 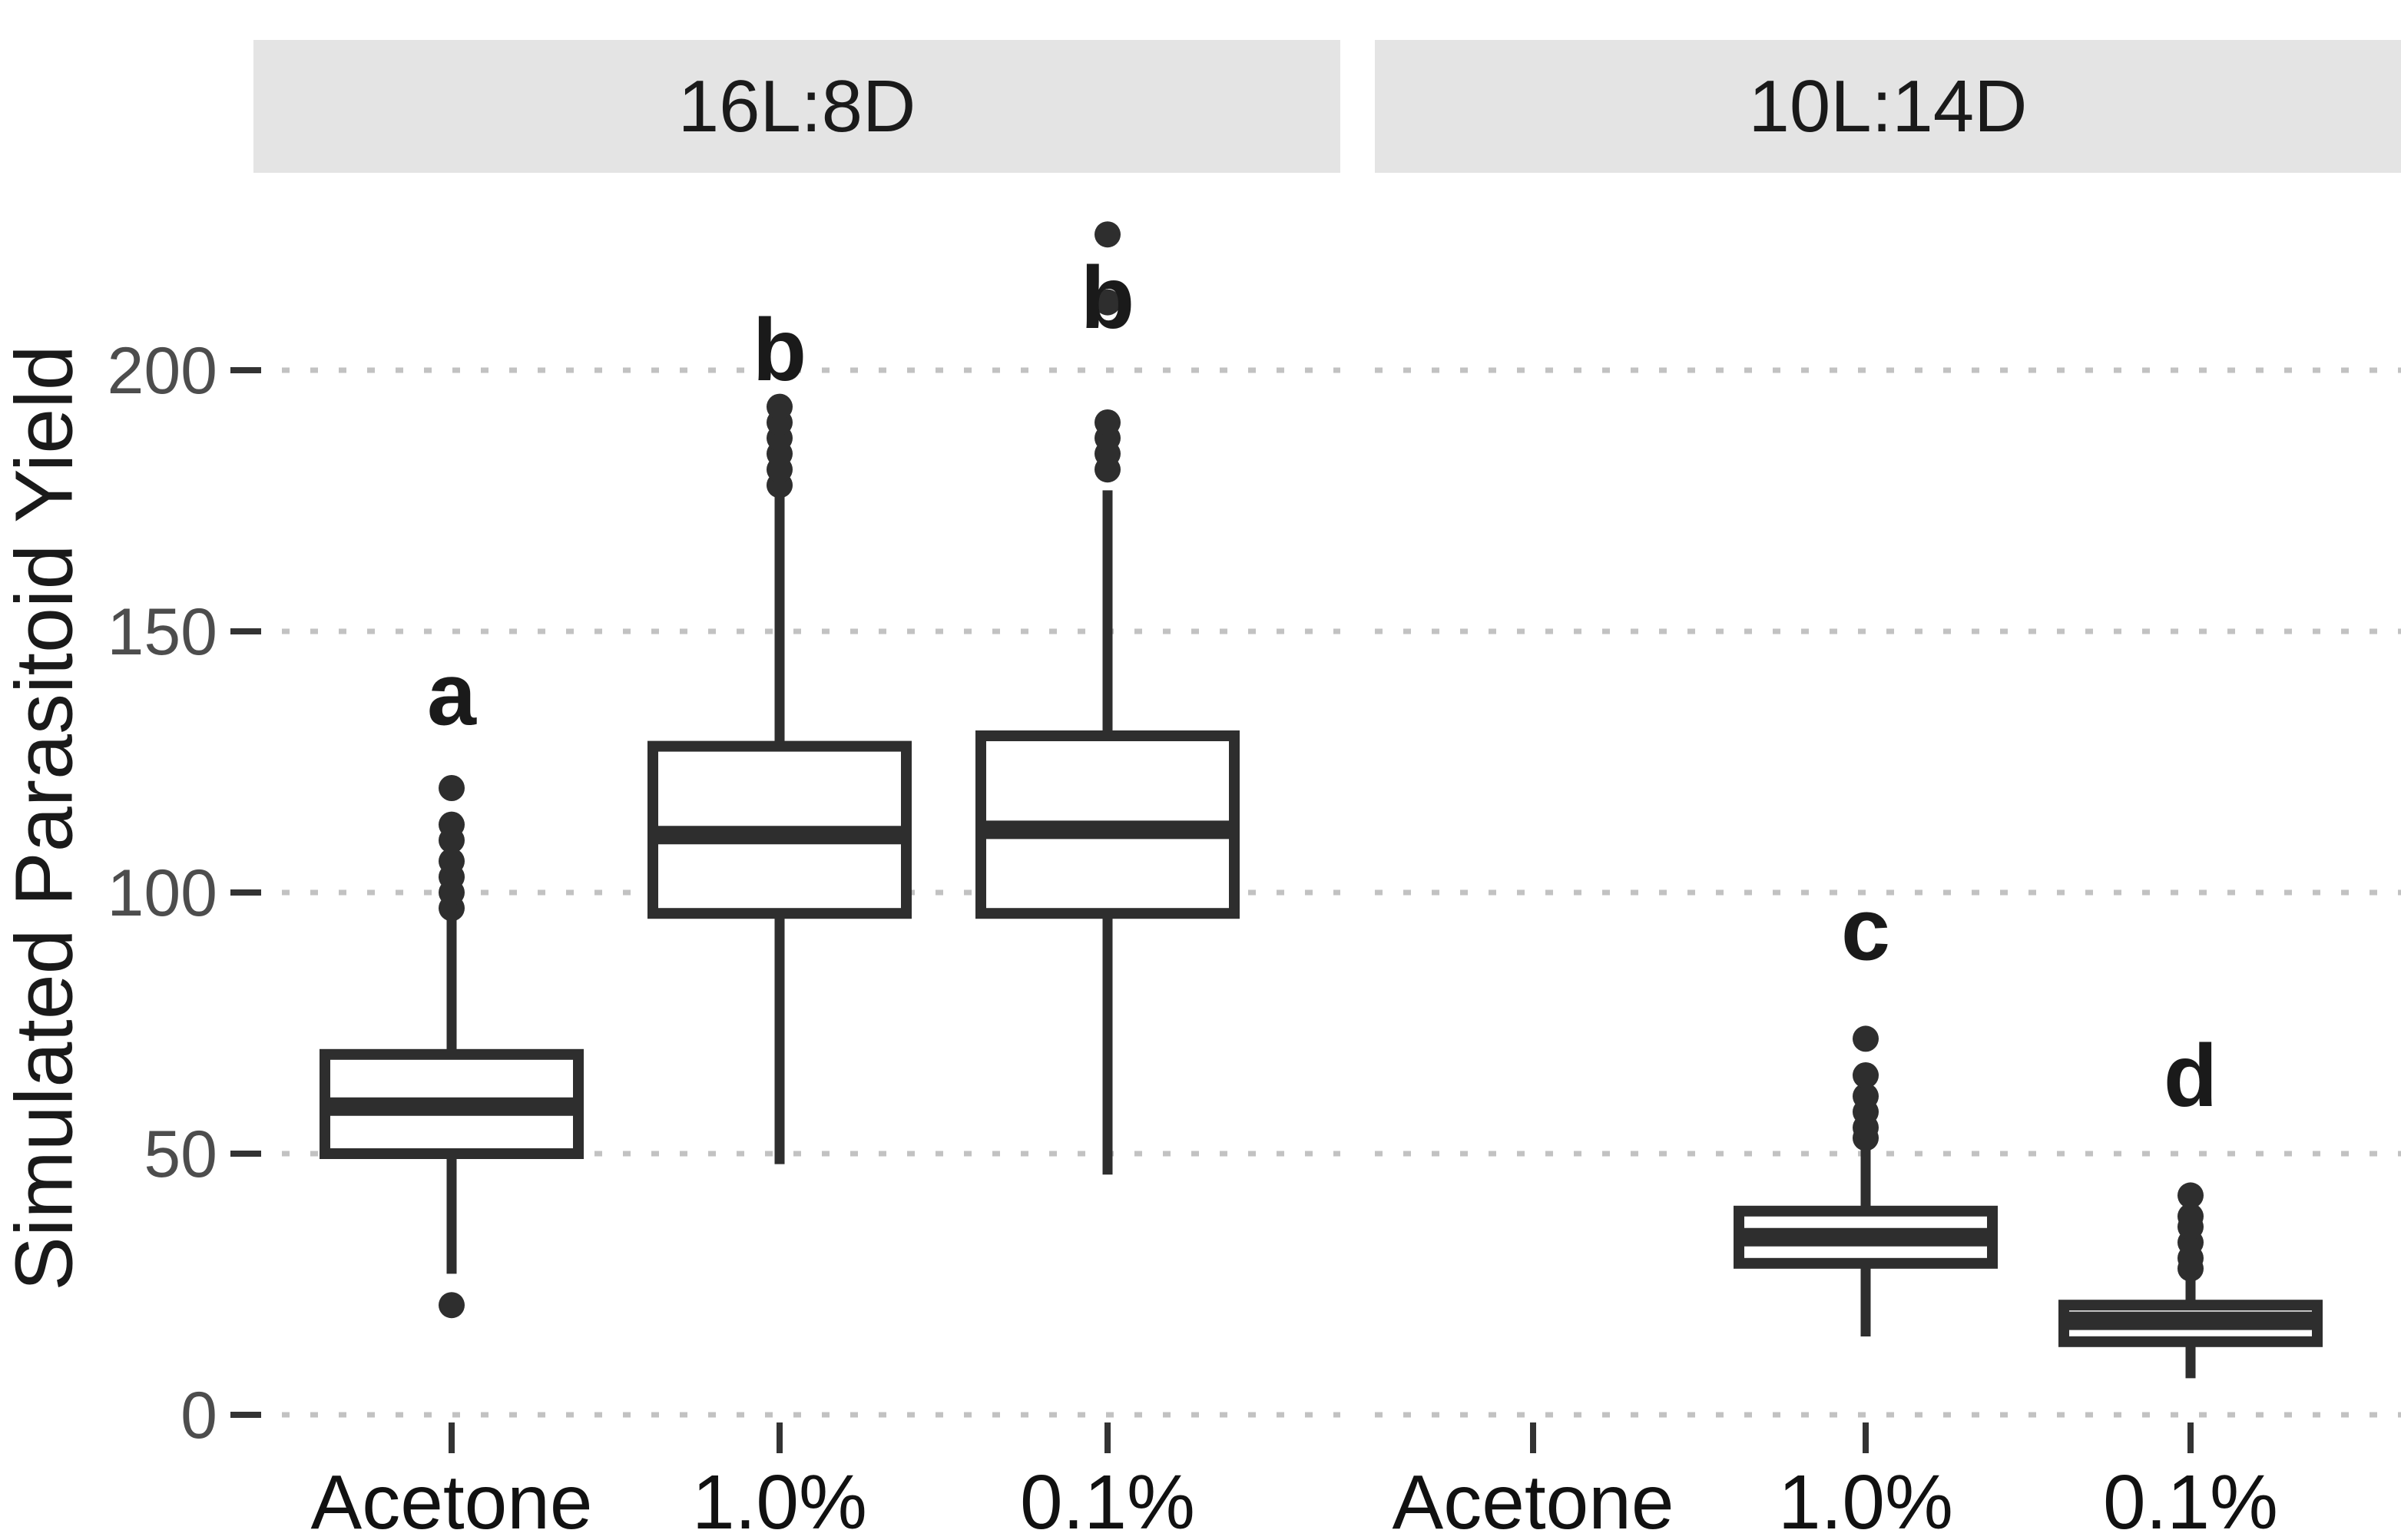 I want to click on facet-strip-10L14D: 10L:14D, so click(x=1888, y=106).